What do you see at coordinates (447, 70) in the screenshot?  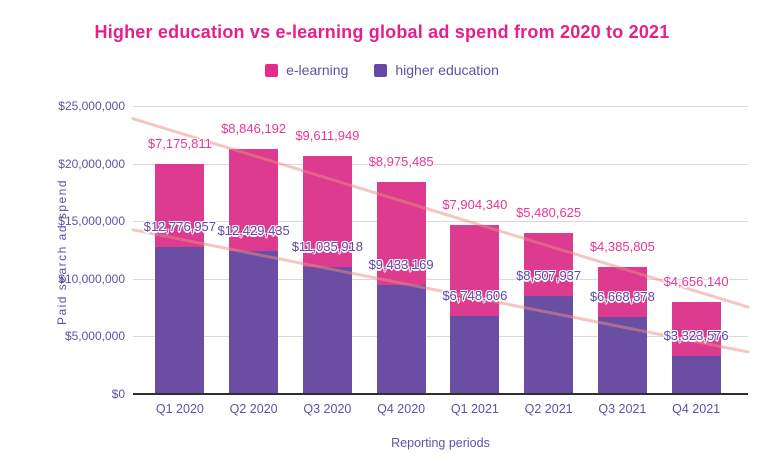 I see `legend-label-higher-education: higher education` at bounding box center [447, 70].